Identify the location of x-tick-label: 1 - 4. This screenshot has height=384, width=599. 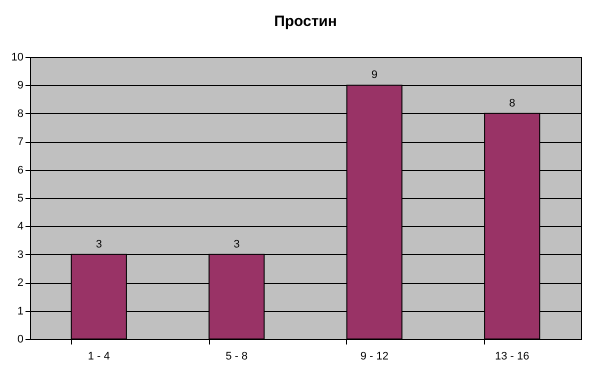
(99, 356).